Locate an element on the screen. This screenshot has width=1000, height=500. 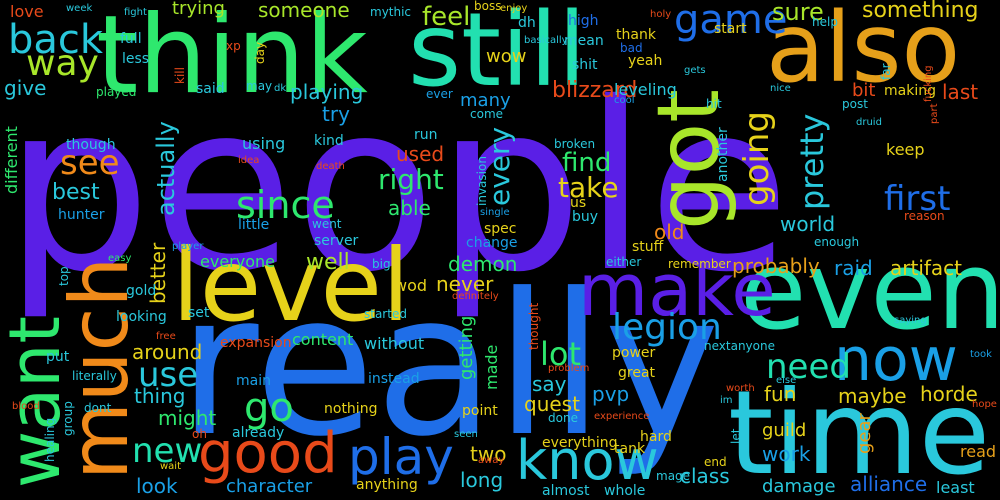
word-going: going is located at coordinates (757, 158).